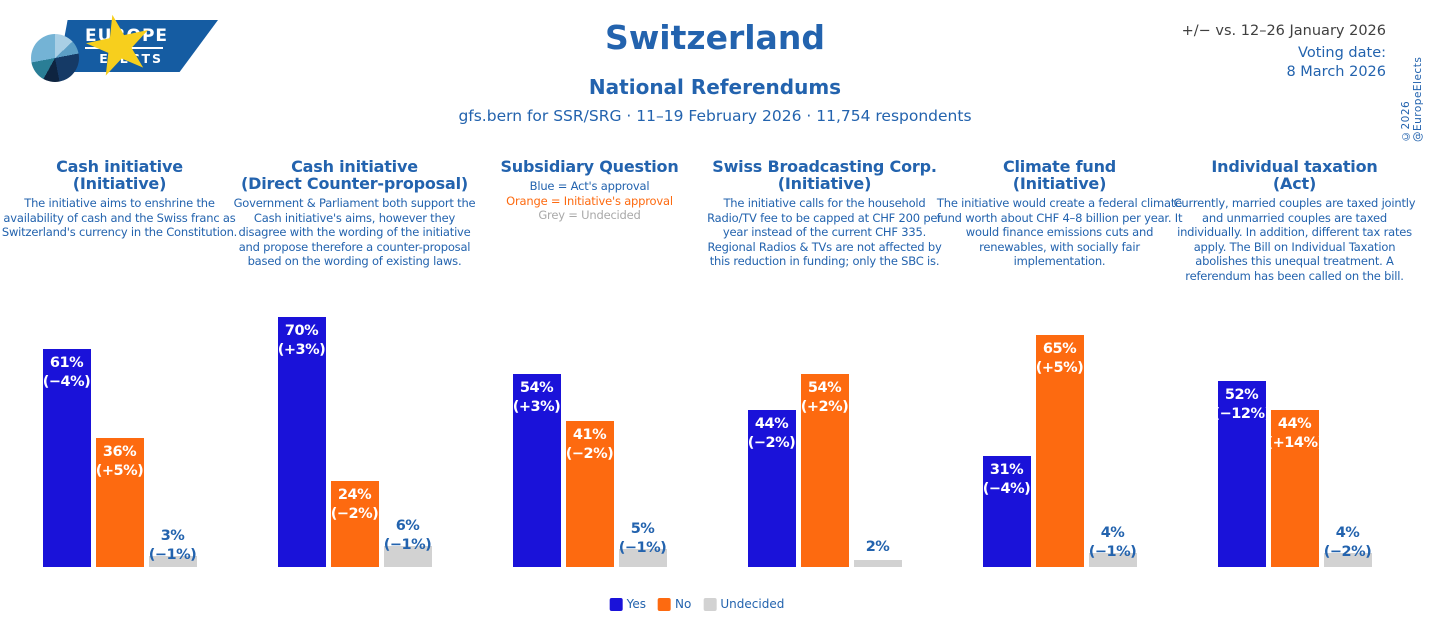 This screenshot has width=1430, height=639. Describe the element at coordinates (715, 37) in the screenshot. I see `page-title: Switzerland` at that location.